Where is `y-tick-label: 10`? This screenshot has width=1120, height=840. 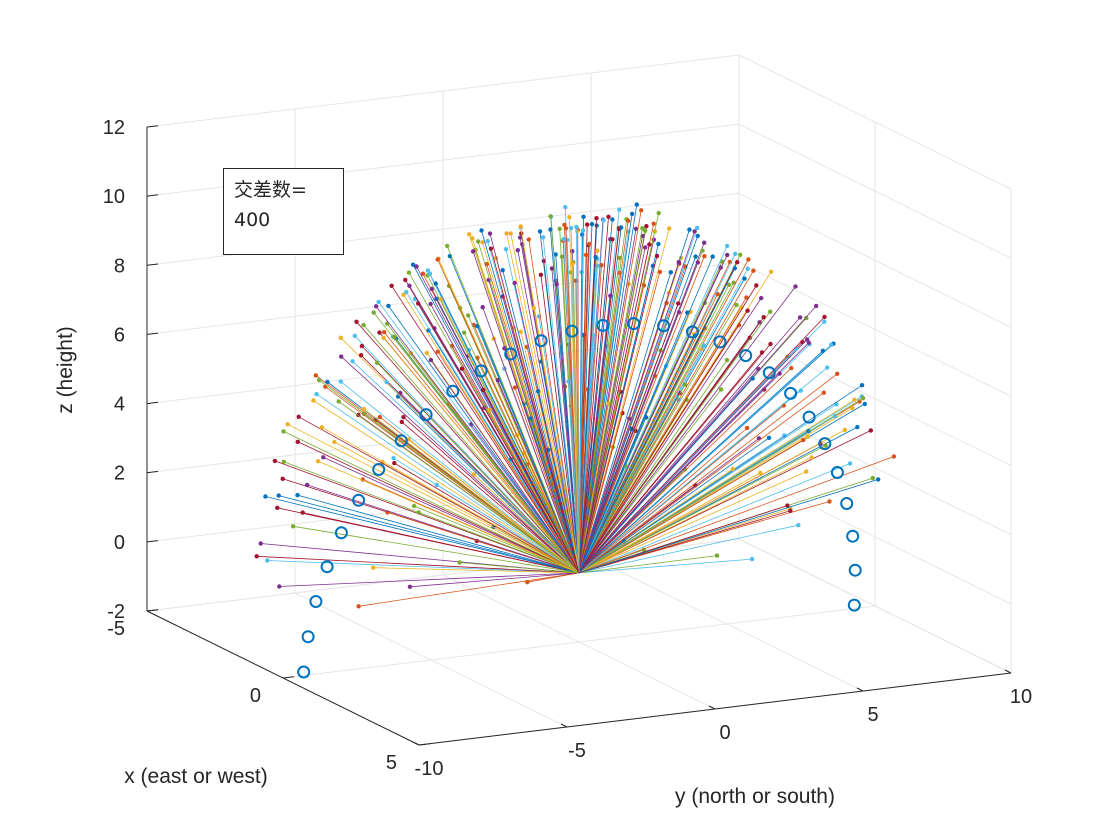
y-tick-label: 10 is located at coordinates (1021, 697).